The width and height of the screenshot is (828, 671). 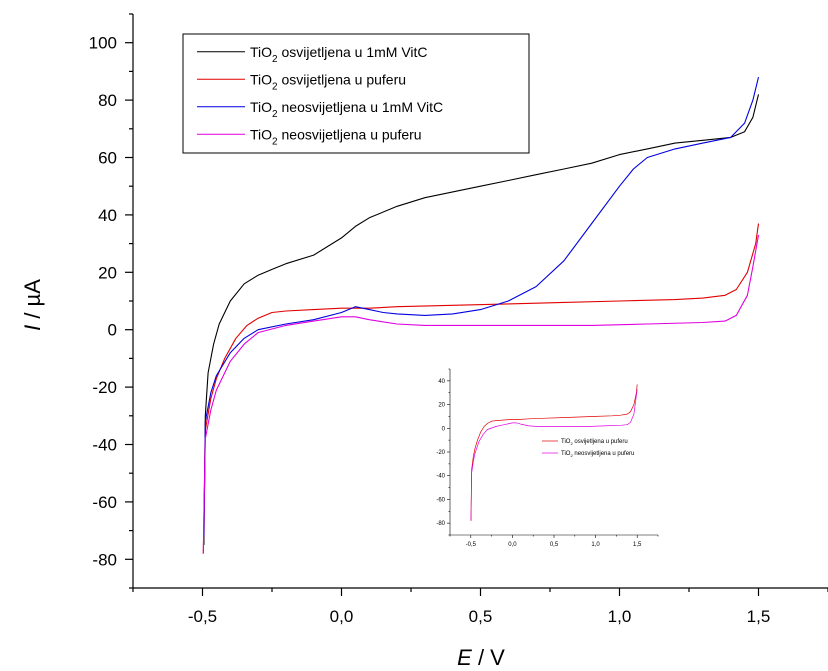 What do you see at coordinates (342, 616) in the screenshot?
I see `x-tick-label: 0,0` at bounding box center [342, 616].